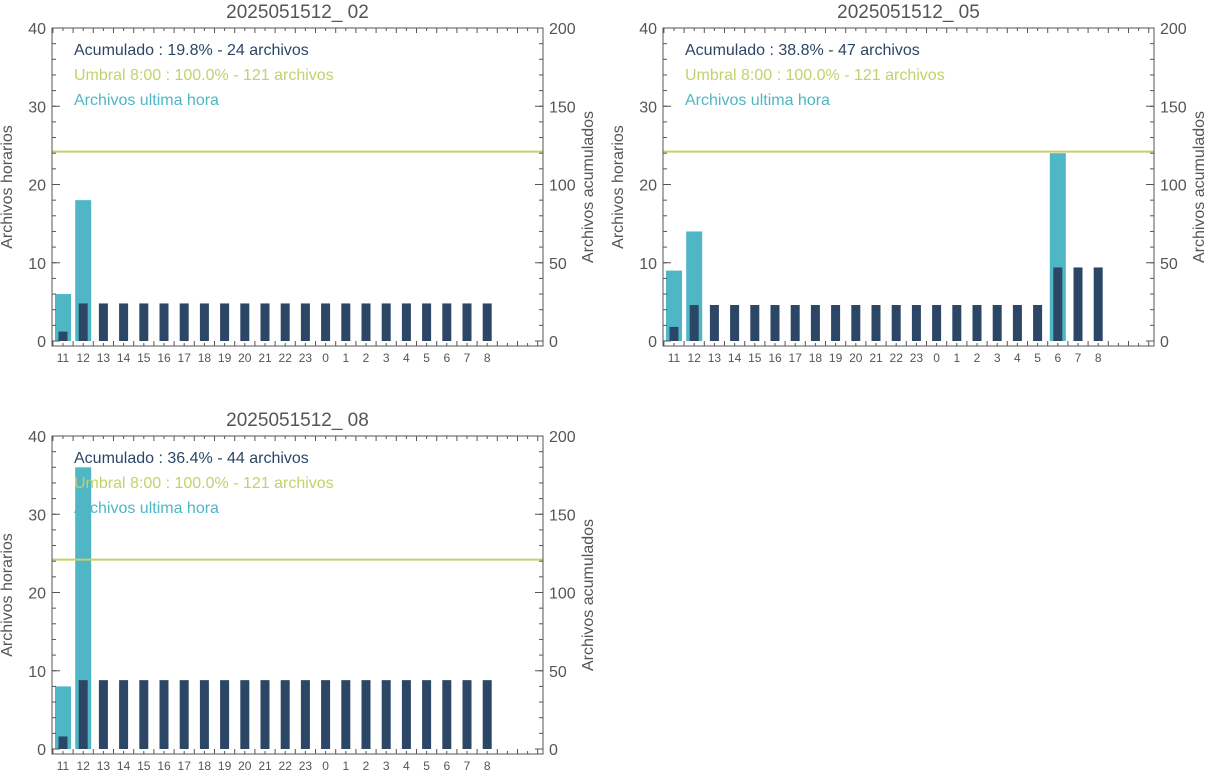 The height and width of the screenshot is (771, 1206). Describe the element at coordinates (426, 358) in the screenshot. I see `x-tick-label-5: 5` at that location.